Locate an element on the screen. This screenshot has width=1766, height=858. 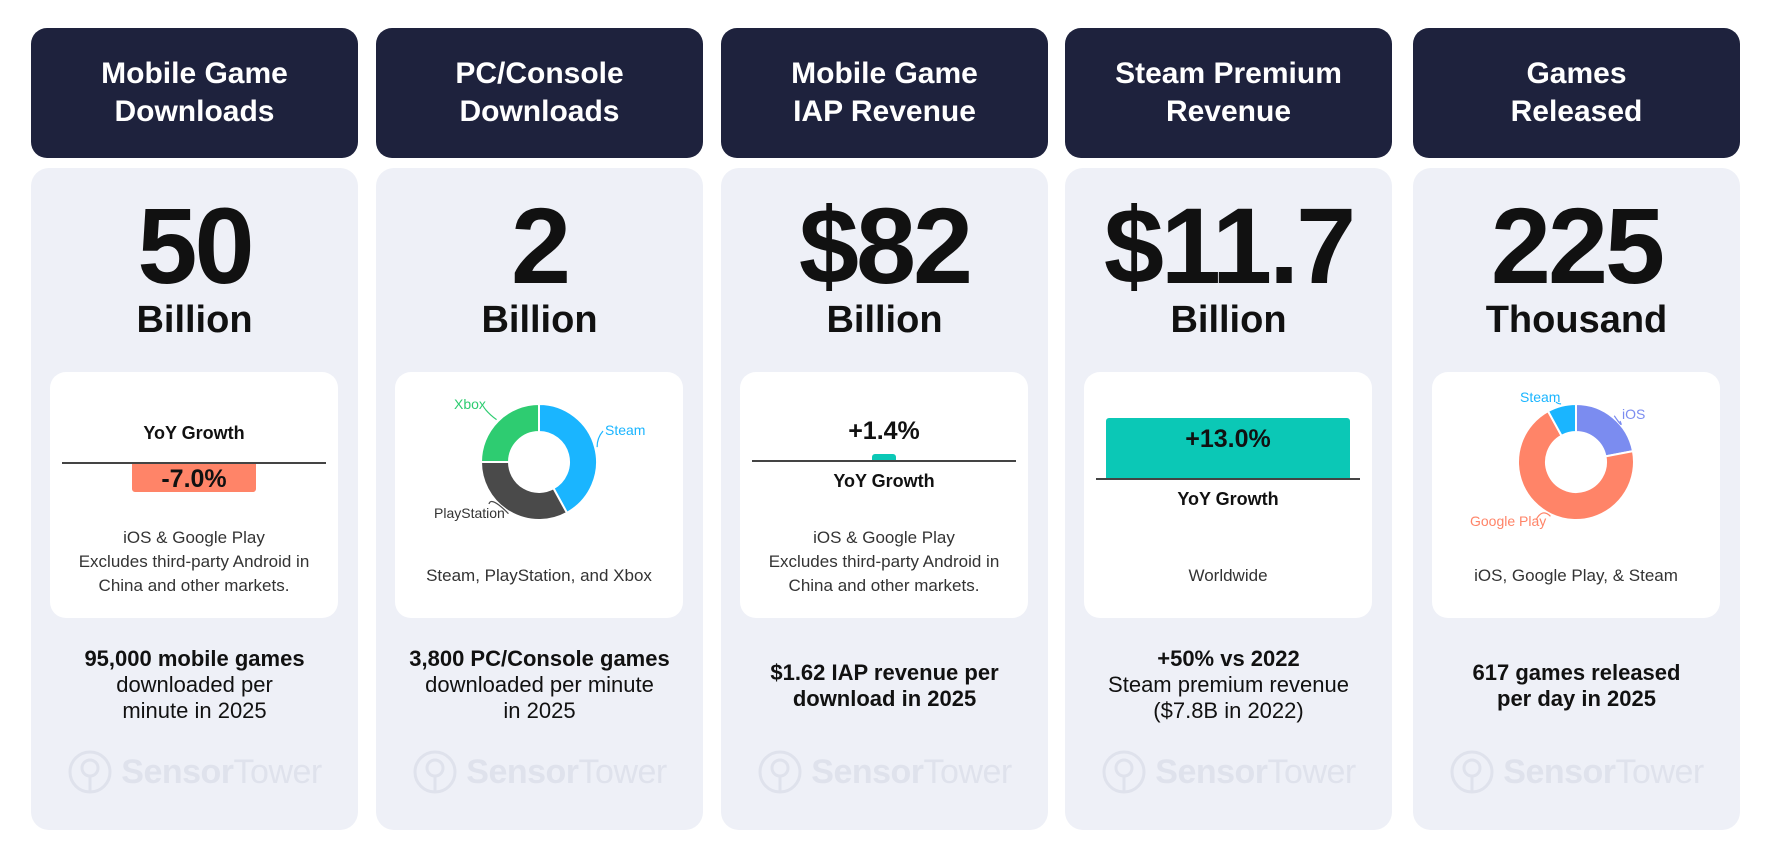
donut-segment-xbox is located at coordinates (509, 432).